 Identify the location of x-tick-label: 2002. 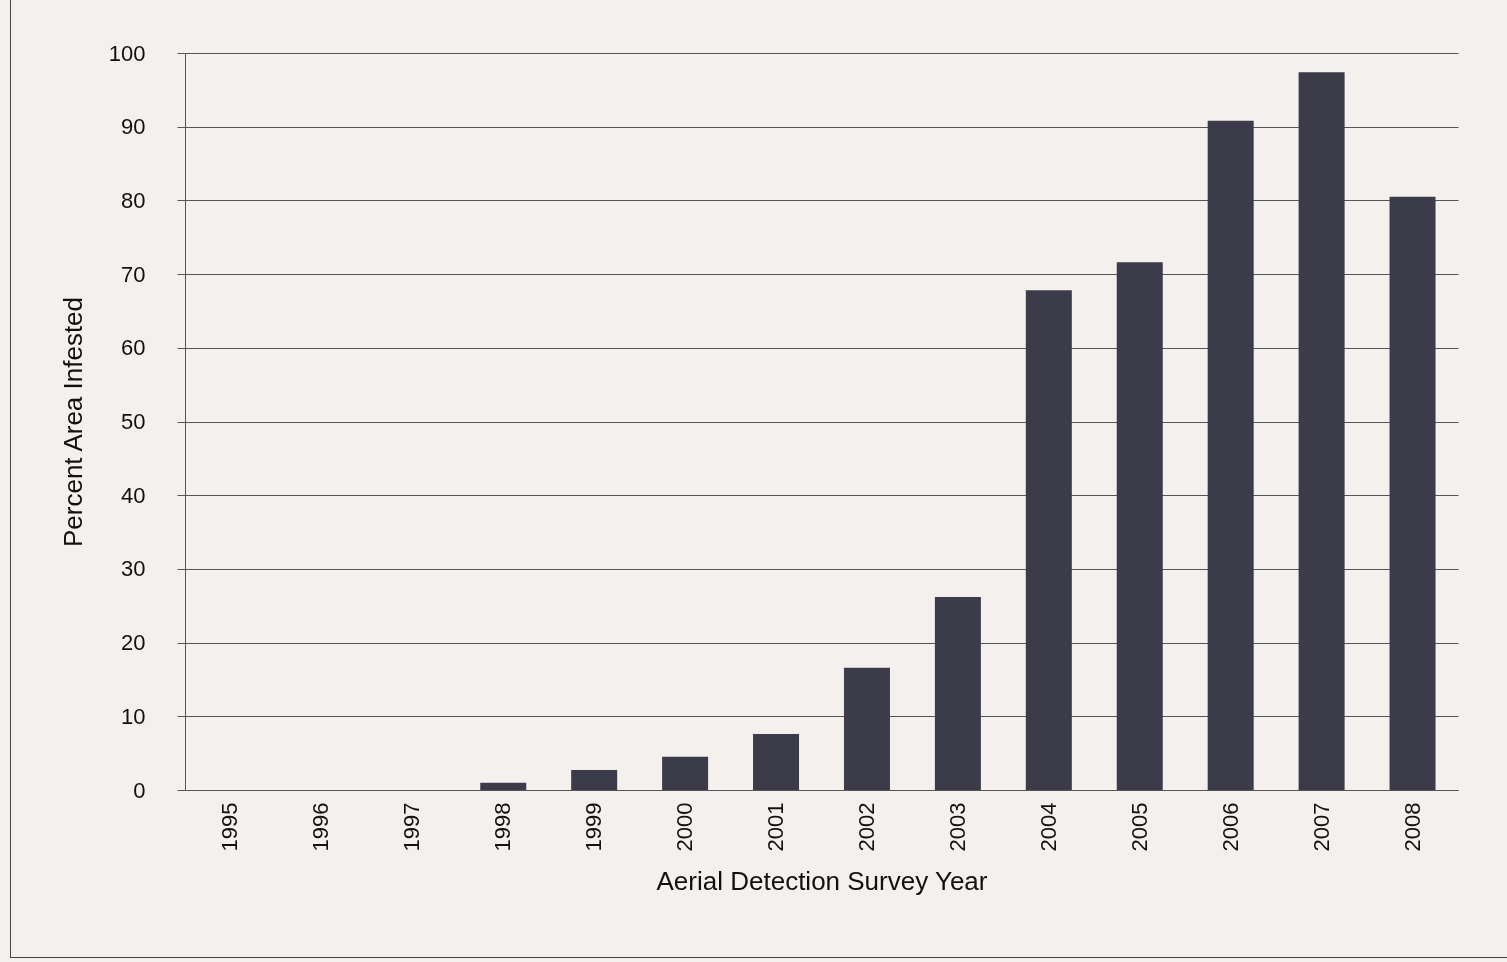
(866, 827).